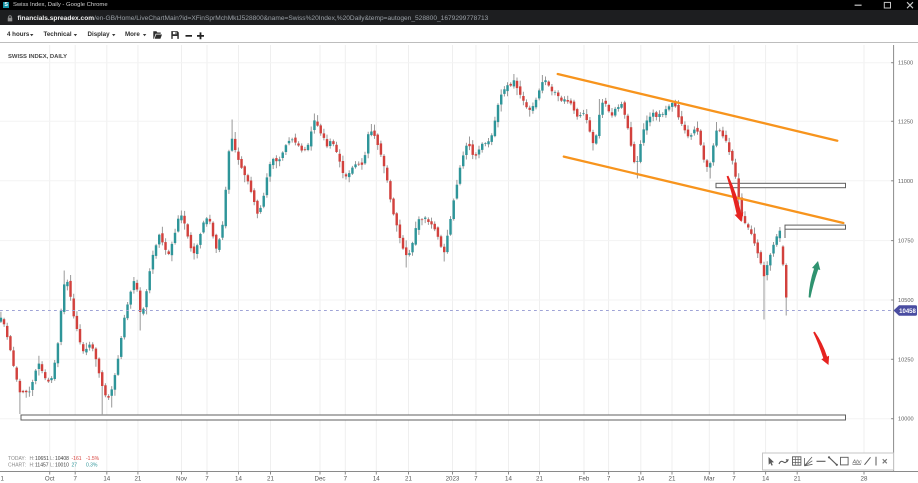 The width and height of the screenshot is (918, 483). I want to click on svg-text: 10408, so click(62, 459).